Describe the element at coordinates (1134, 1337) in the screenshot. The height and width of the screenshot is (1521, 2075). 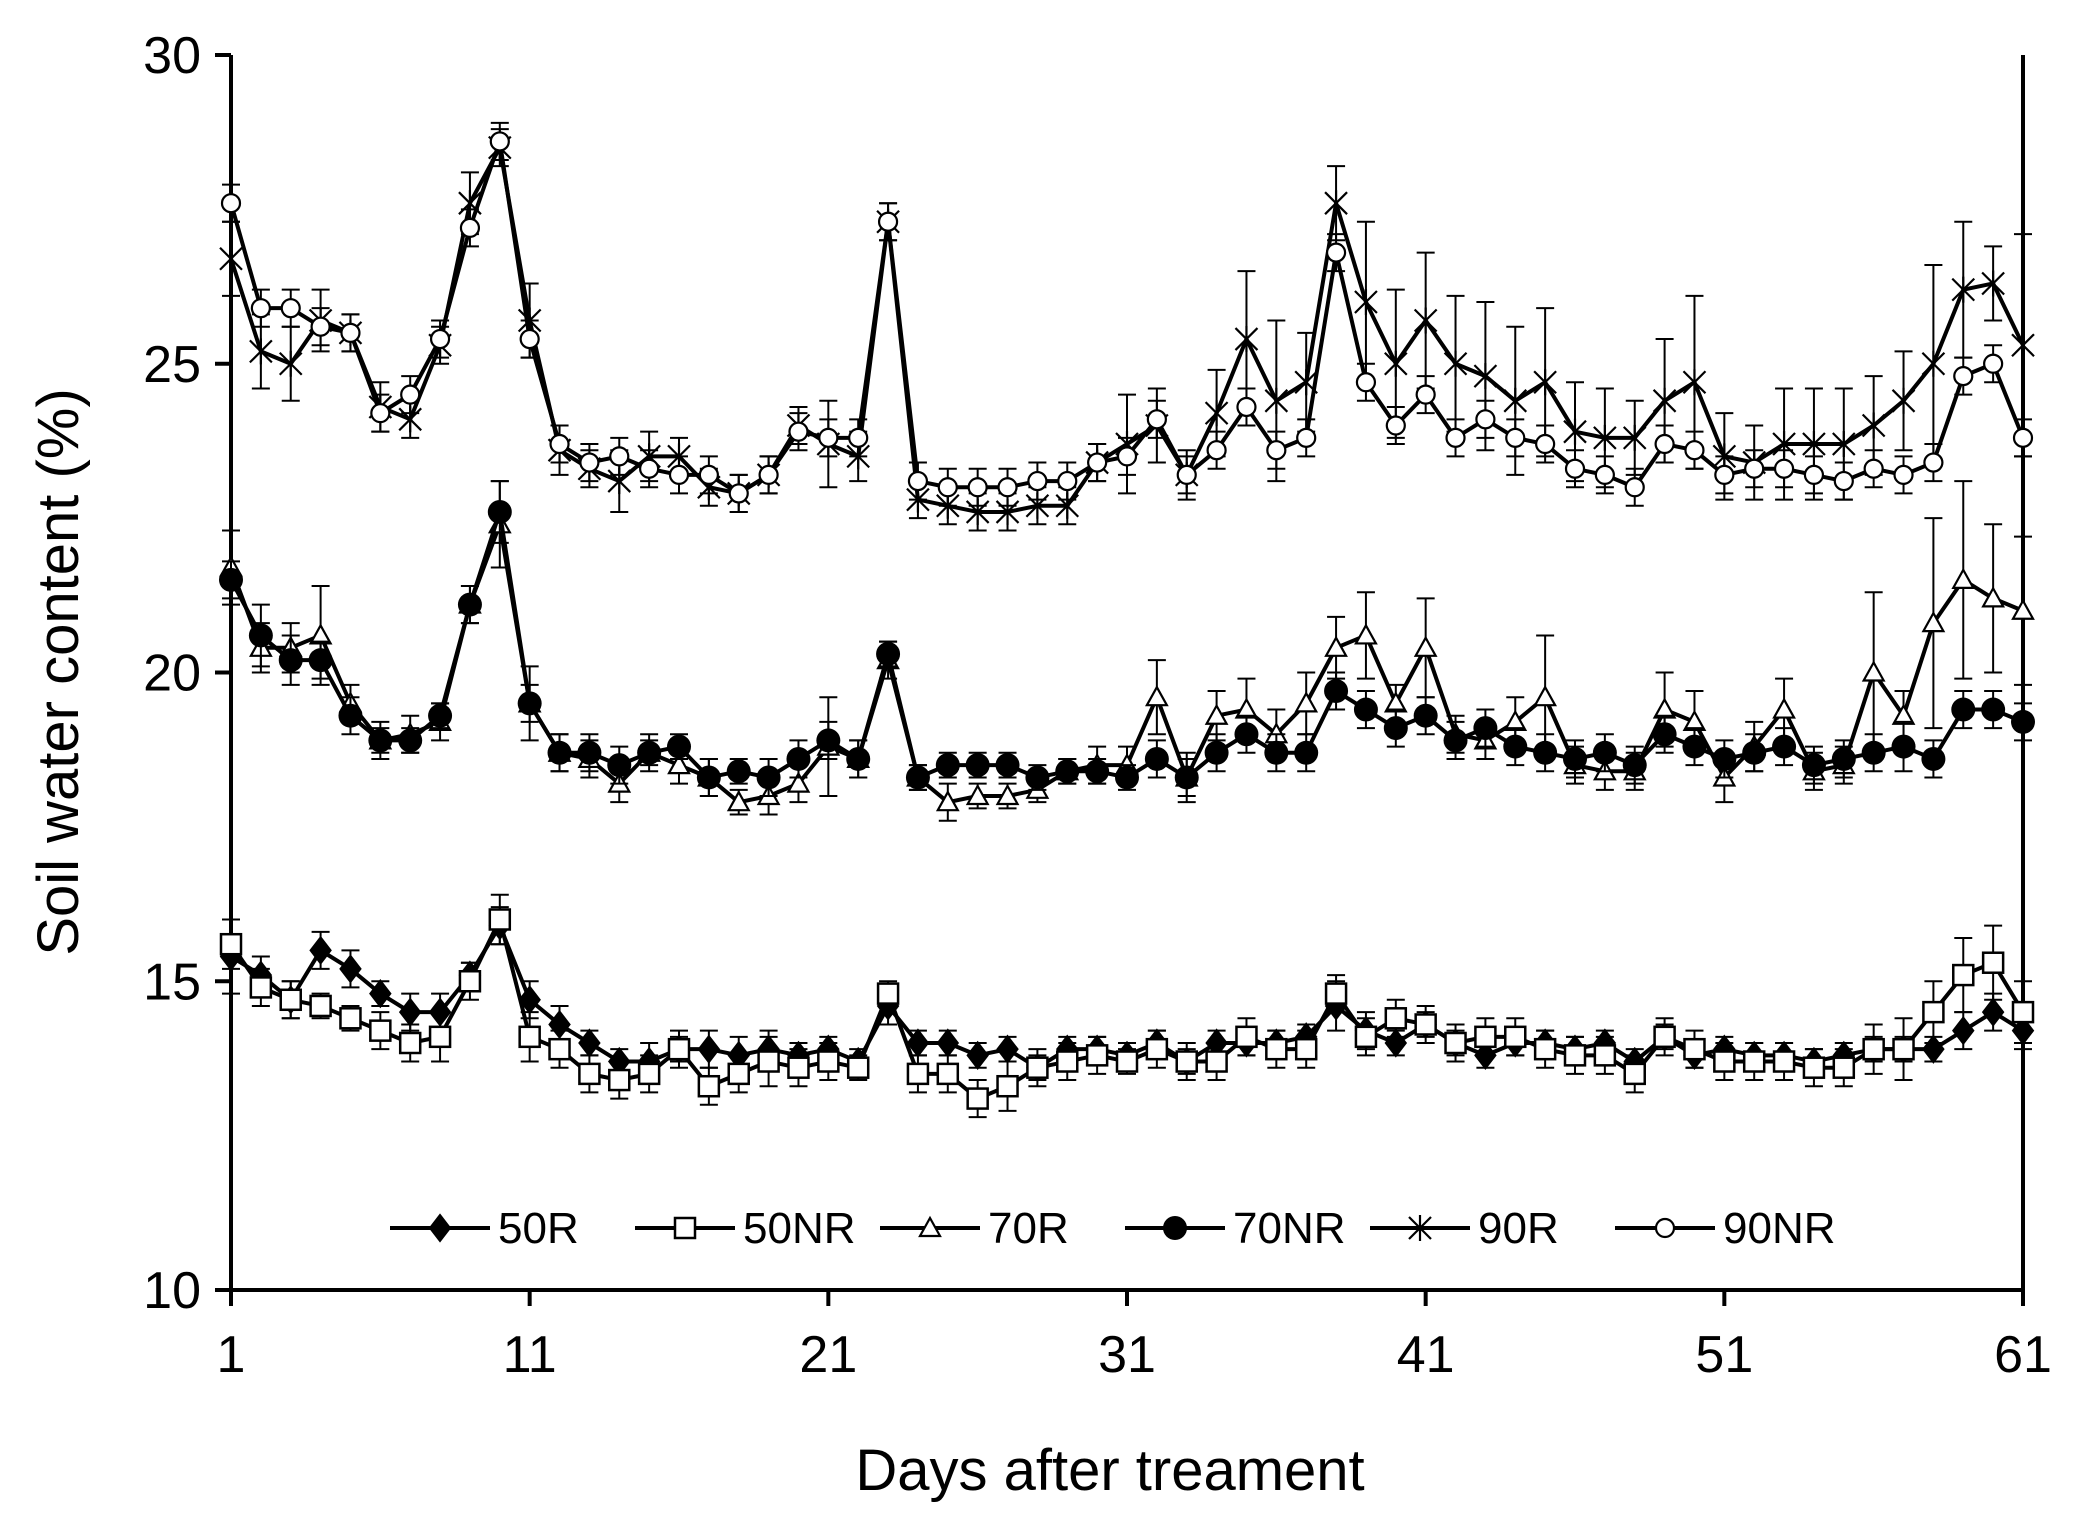
I see `x-ticks: 1 11 21 31 41 51 61` at that location.